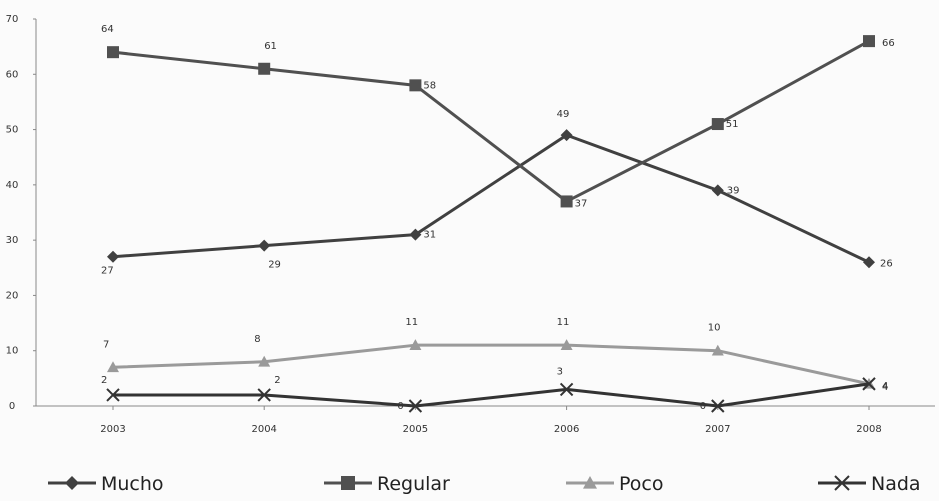 Image resolution: width=939 pixels, height=501 pixels. Describe the element at coordinates (106, 344) in the screenshot. I see `data-label-poco: 7` at that location.